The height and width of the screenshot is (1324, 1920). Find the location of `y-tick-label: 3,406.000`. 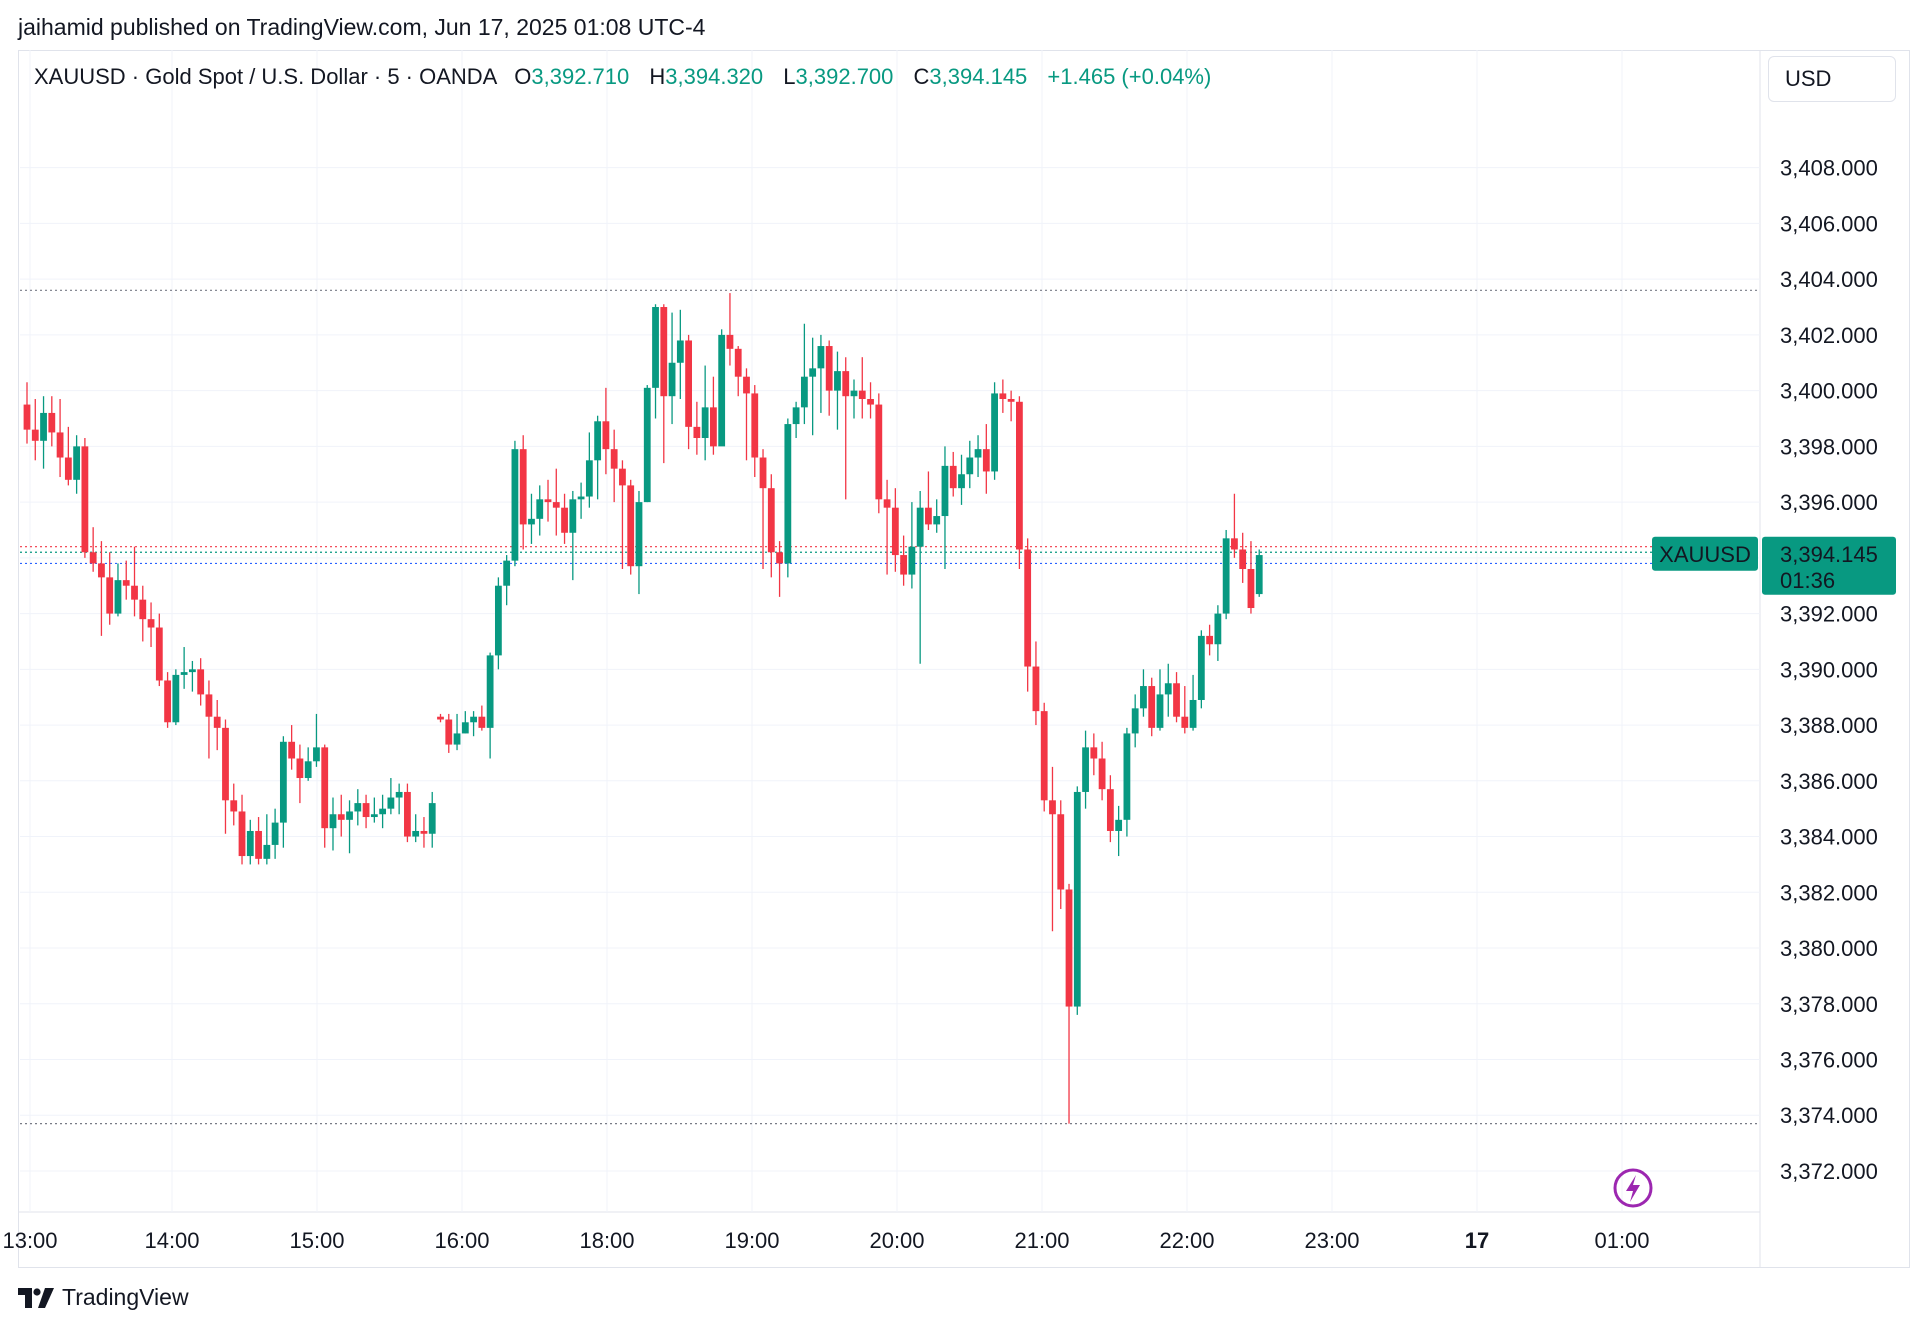

y-tick-label: 3,406.000 is located at coordinates (1829, 223).